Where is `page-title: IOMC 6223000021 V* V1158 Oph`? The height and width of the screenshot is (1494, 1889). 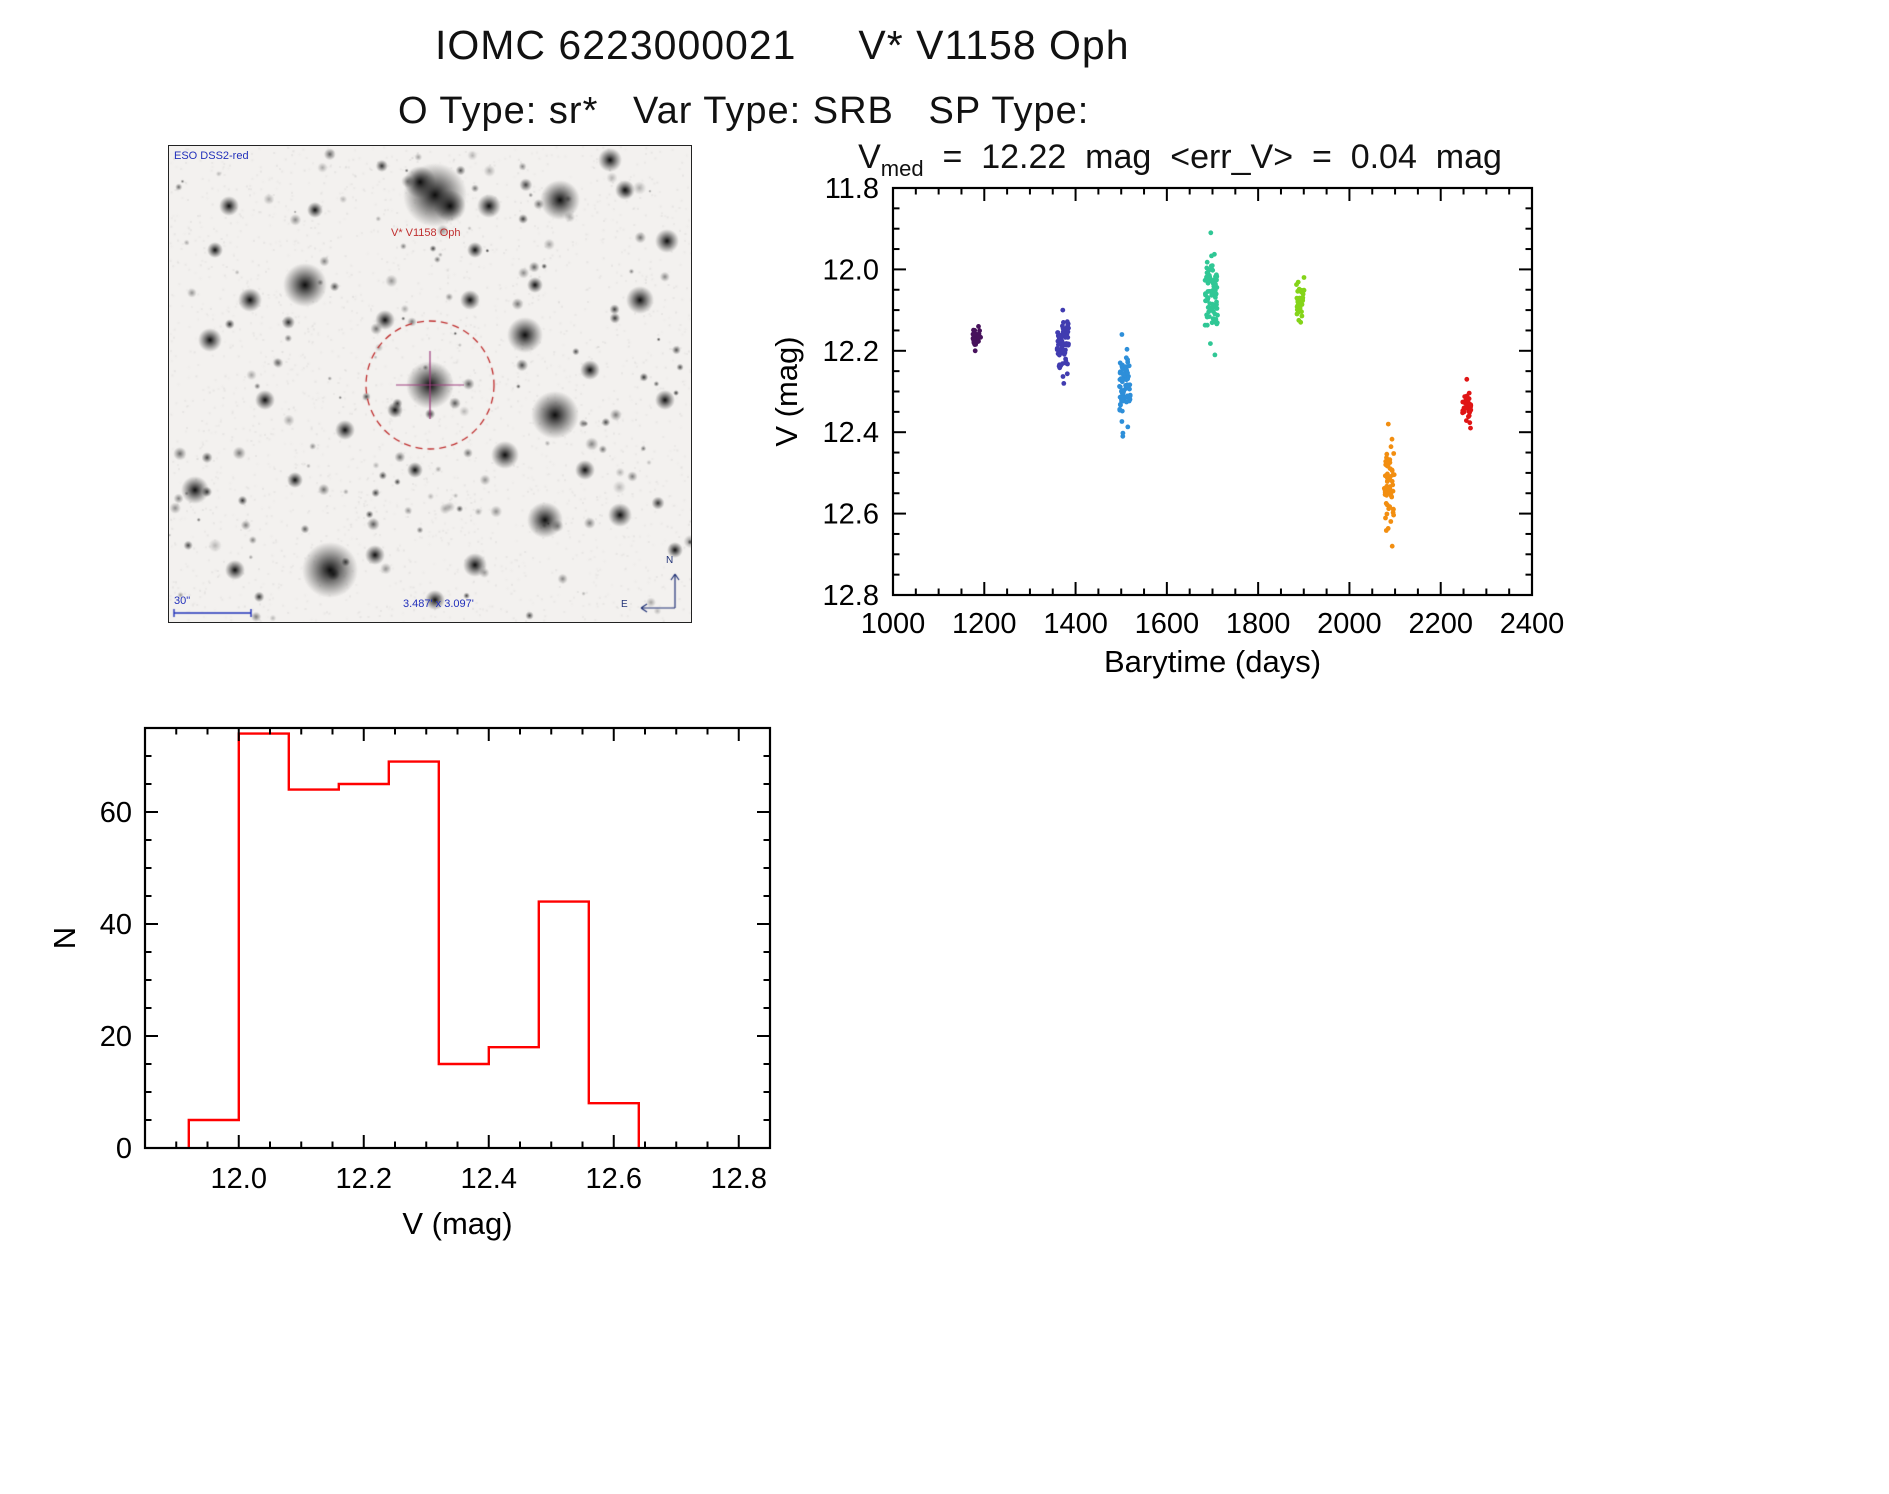
page-title: IOMC 6223000021 V* V1158 Oph is located at coordinates (782, 45).